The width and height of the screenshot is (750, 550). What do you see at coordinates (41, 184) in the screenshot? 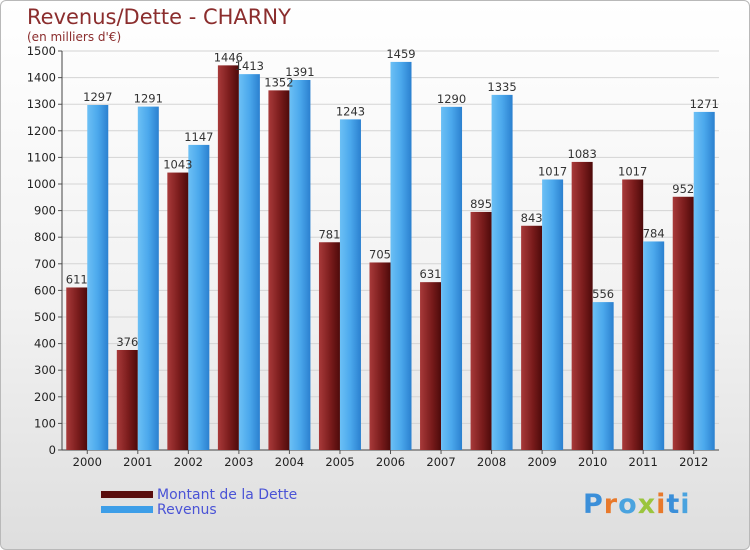
I see `y-tick-label: 1000` at bounding box center [41, 184].